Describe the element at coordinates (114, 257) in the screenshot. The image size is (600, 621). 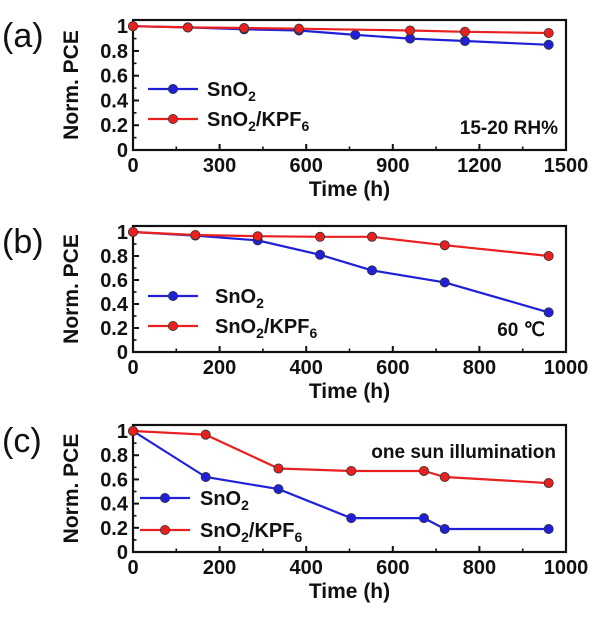
I see `y-tick-label: 0.8` at that location.